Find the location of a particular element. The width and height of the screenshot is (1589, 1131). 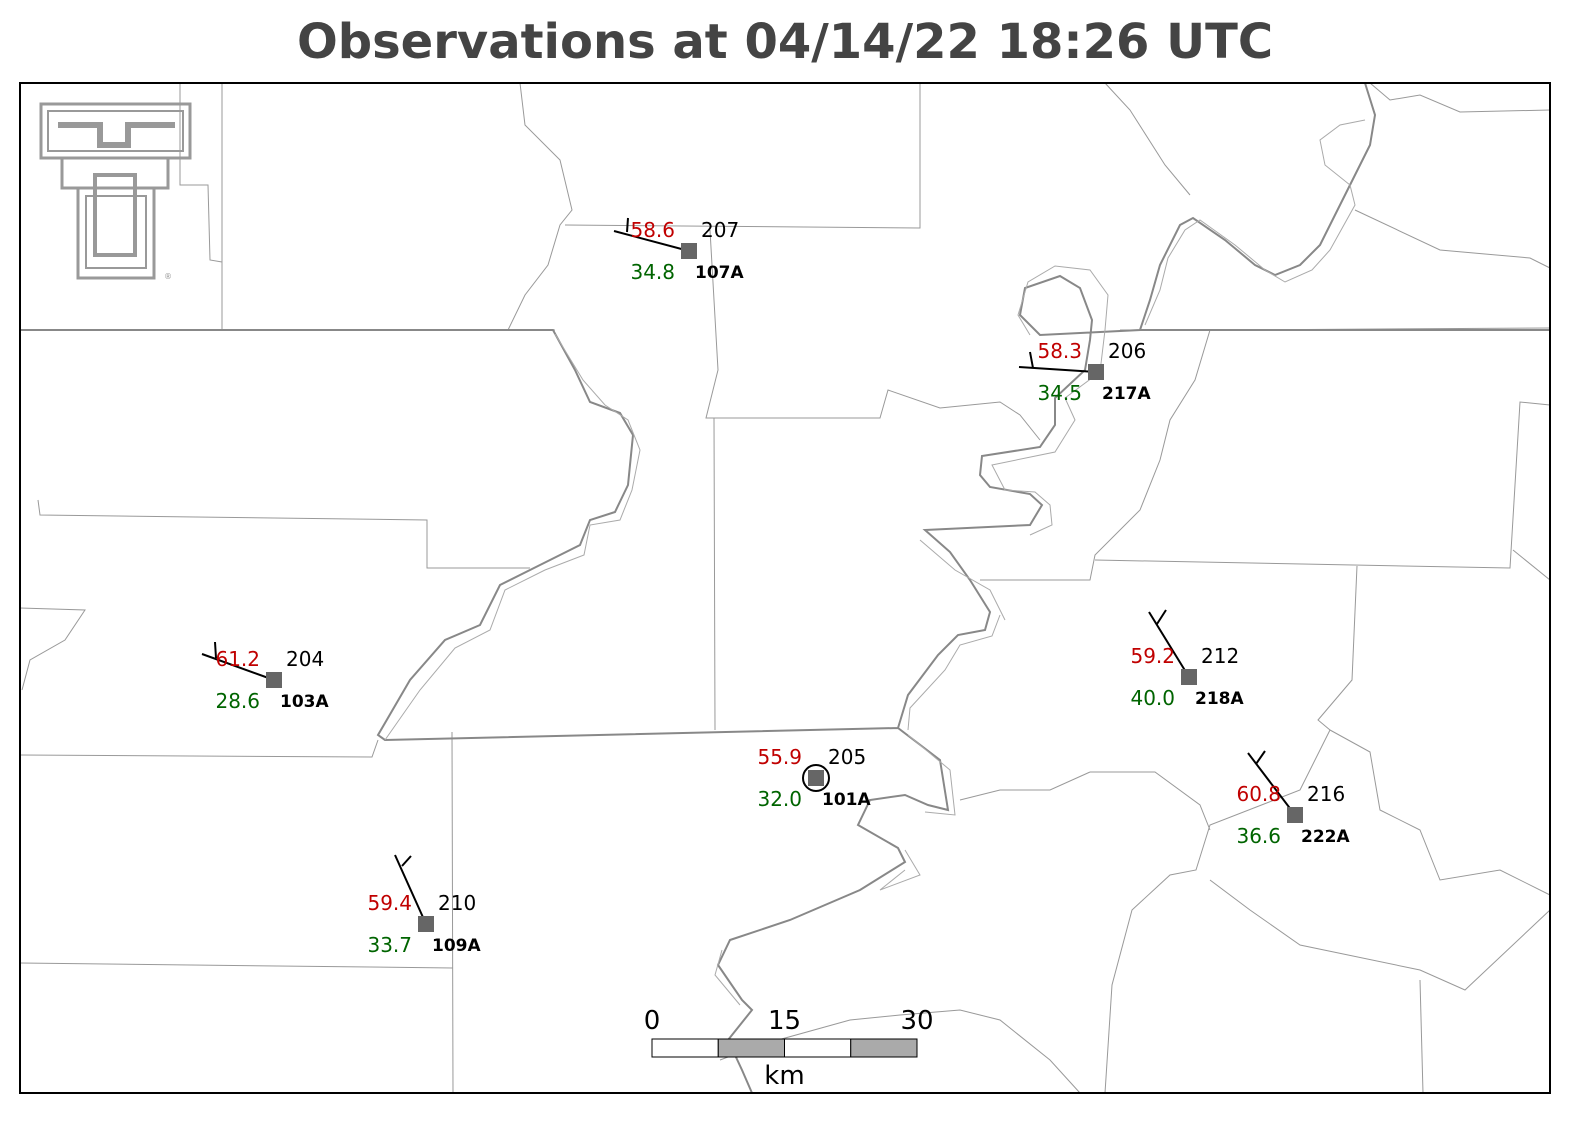

temperature: 59.4 is located at coordinates (389, 903).